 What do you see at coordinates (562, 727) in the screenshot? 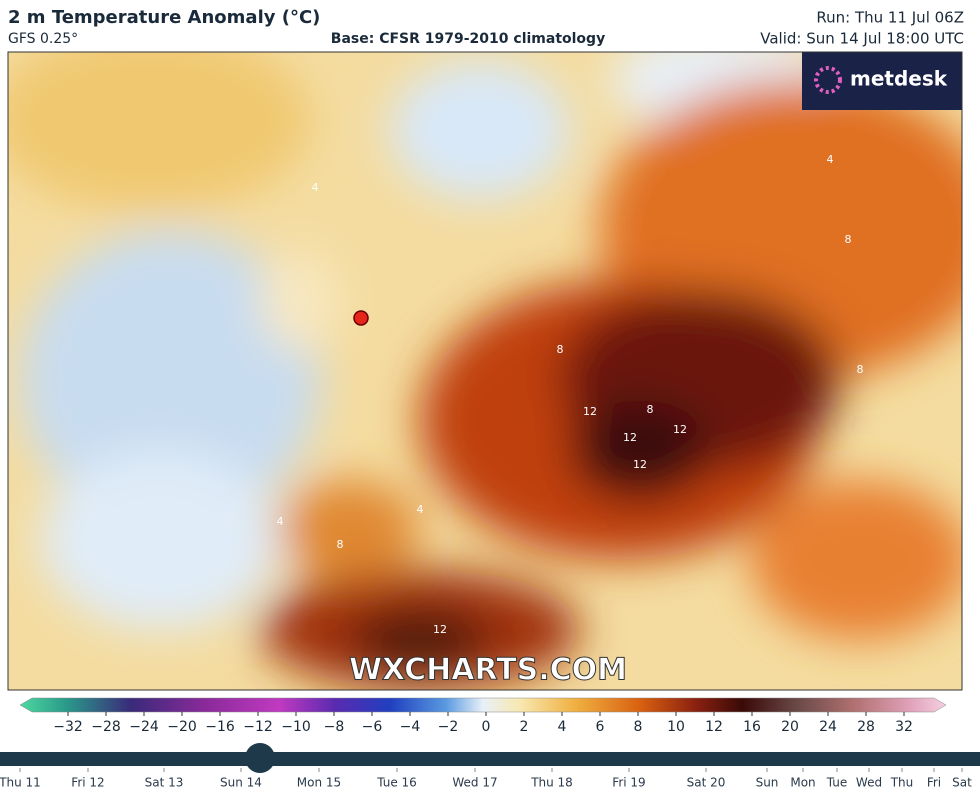
I see `colorbar-label: 4` at bounding box center [562, 727].